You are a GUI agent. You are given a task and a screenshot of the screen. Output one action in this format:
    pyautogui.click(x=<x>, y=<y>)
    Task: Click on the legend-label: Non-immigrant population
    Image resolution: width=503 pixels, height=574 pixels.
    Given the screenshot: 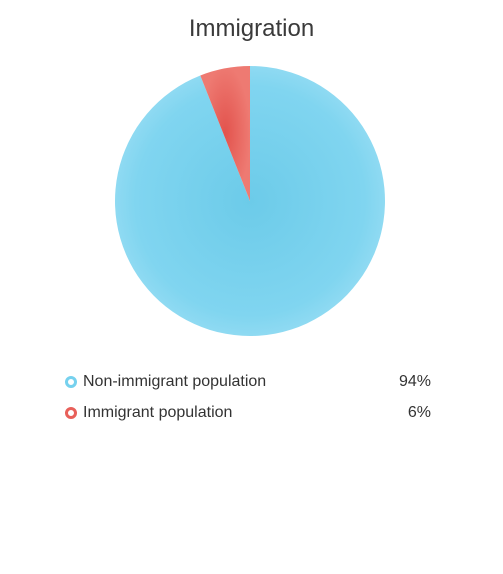 What is the action you would take?
    pyautogui.click(x=175, y=381)
    